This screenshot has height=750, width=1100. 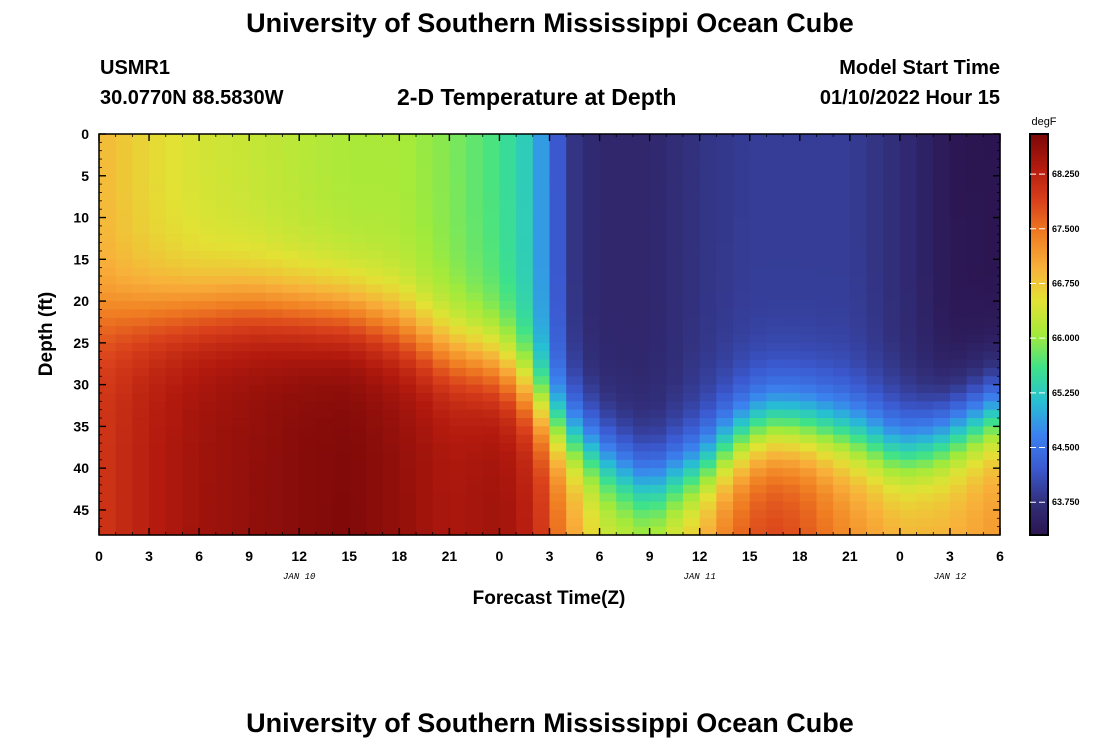 I want to click on x-tick-label: 3, so click(x=149, y=556).